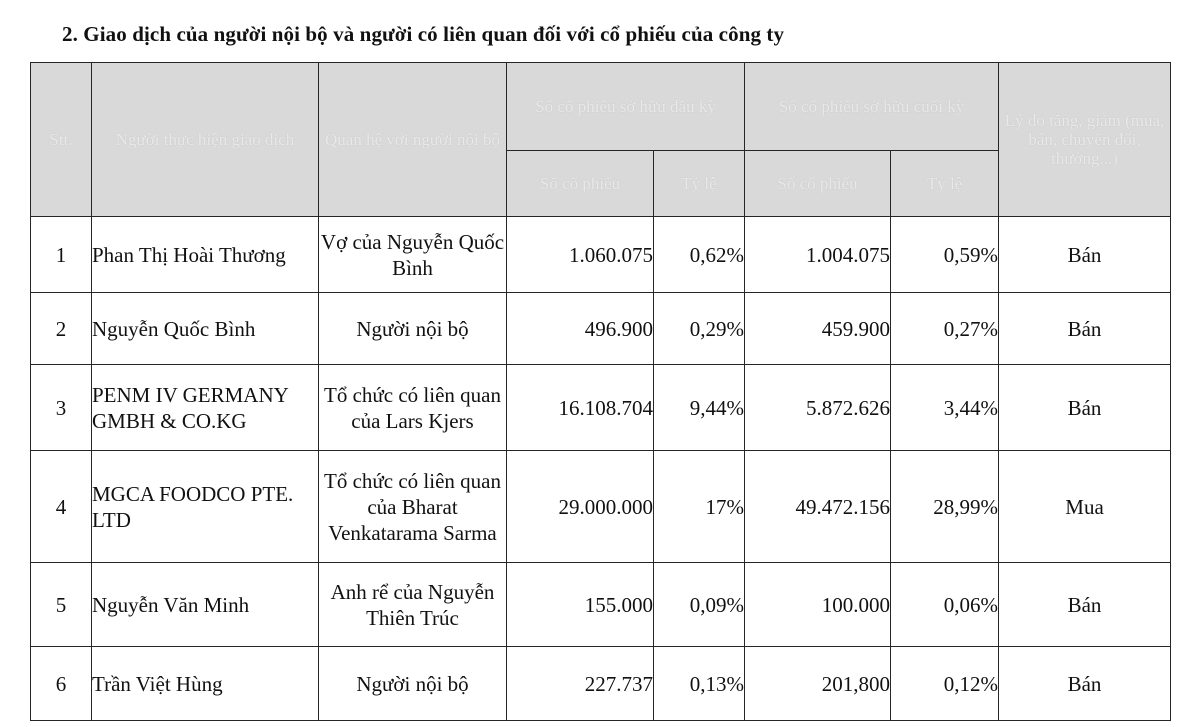  Describe the element at coordinates (412, 407) in the screenshot. I see `cell-relation: Tổ chức có liên quan của Lars Kjers` at that location.